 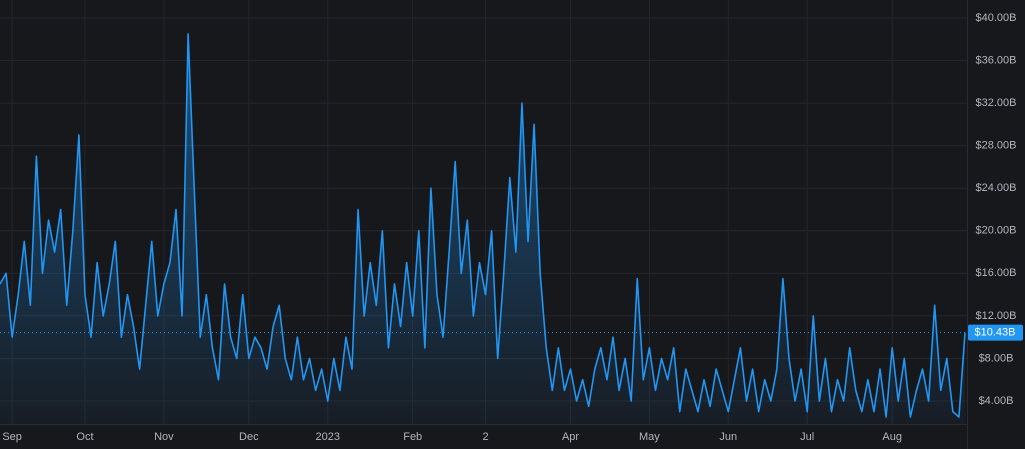 What do you see at coordinates (892, 437) in the screenshot?
I see `x-tick-label: Aug` at bounding box center [892, 437].